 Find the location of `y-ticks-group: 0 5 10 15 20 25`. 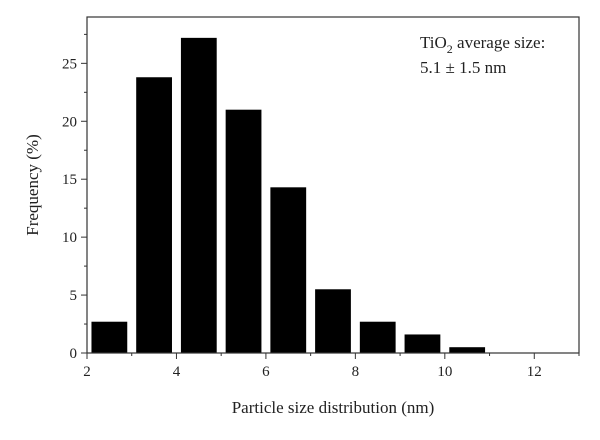

y-ticks-group: 0 5 10 15 20 25 is located at coordinates (74, 197).